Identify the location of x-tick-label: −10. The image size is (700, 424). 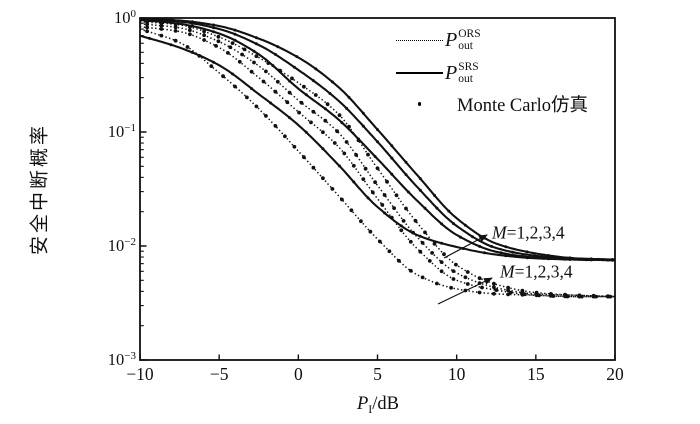
(140, 374).